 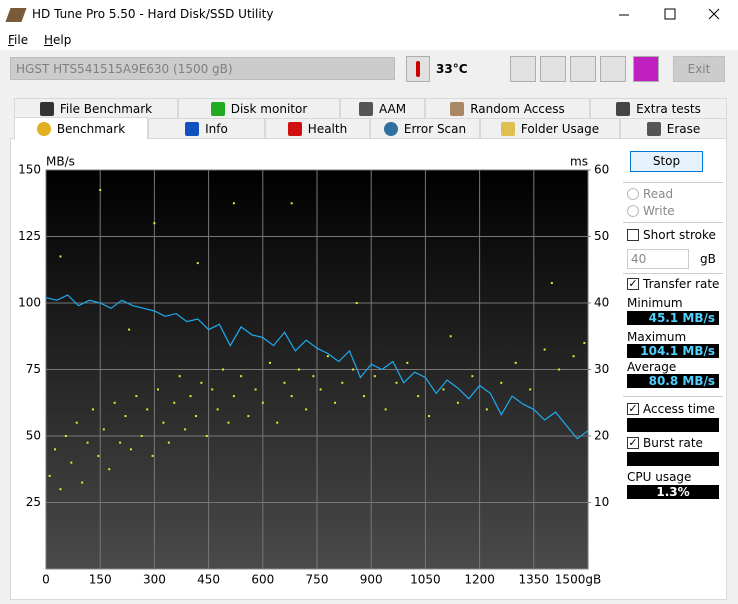 I want to click on y2-axis-label: ms, so click(x=579, y=162).